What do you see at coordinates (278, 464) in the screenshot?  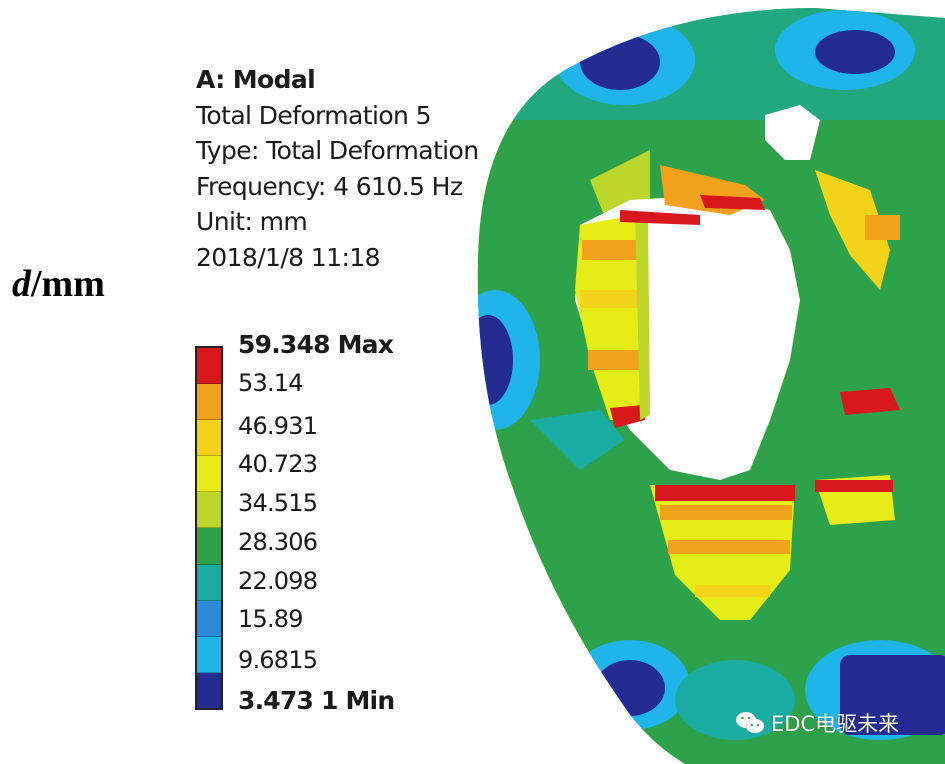 I see `legend-value-label: 40.723` at bounding box center [278, 464].